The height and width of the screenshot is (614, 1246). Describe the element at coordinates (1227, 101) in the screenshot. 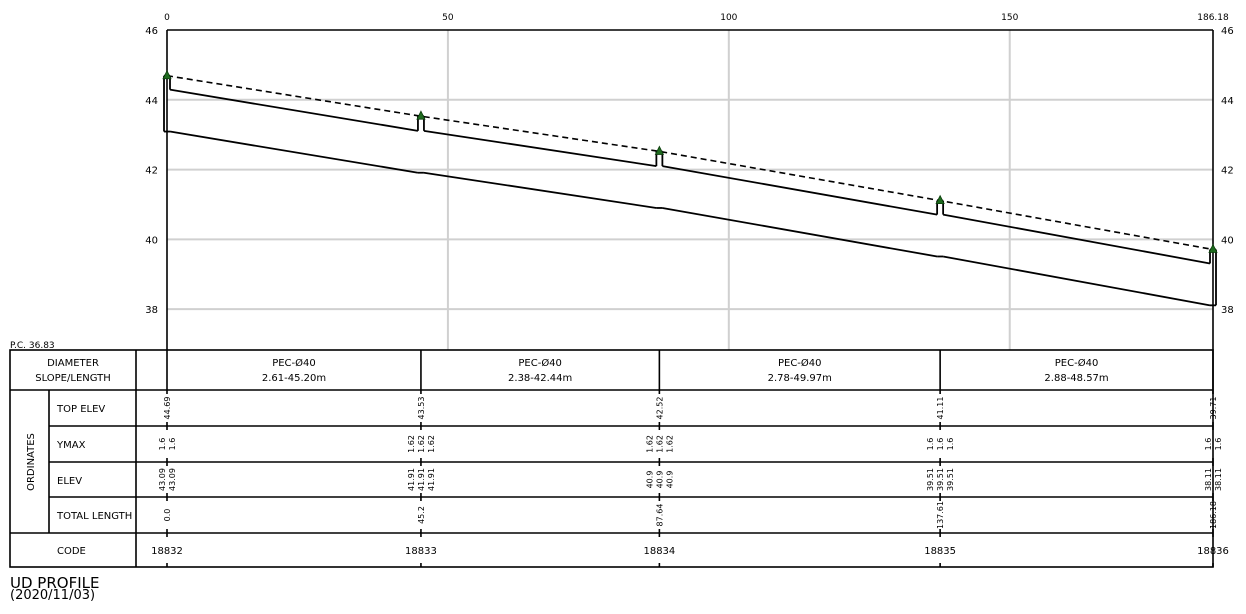

I see `y-tick-label-right: 44` at that location.